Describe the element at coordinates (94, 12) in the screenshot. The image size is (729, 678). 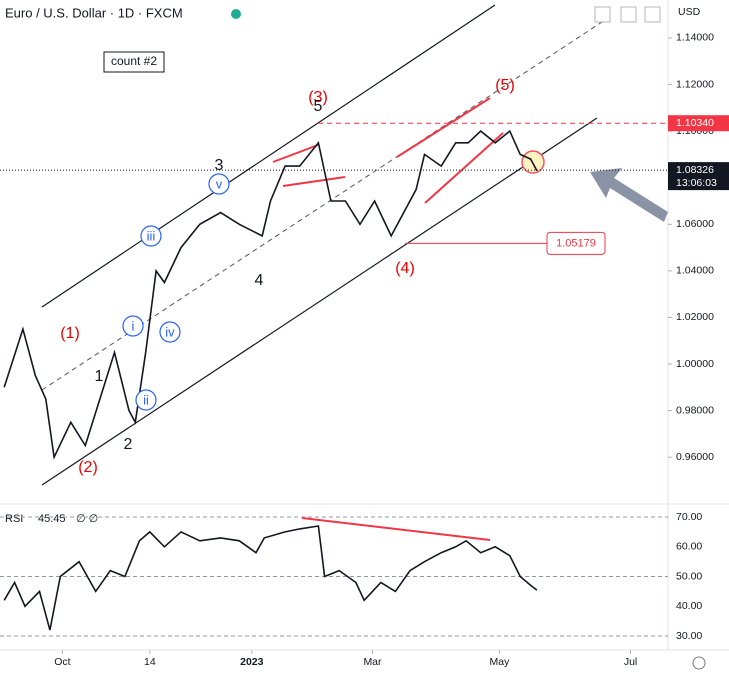
I see `chart-title: Euro / U.S. Dollar · 1D · FXCM` at that location.